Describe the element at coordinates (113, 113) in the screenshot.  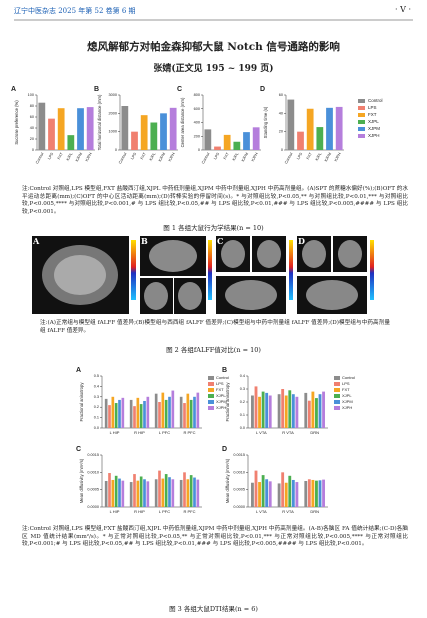
I see `y-tick-label: 2000` at that location.